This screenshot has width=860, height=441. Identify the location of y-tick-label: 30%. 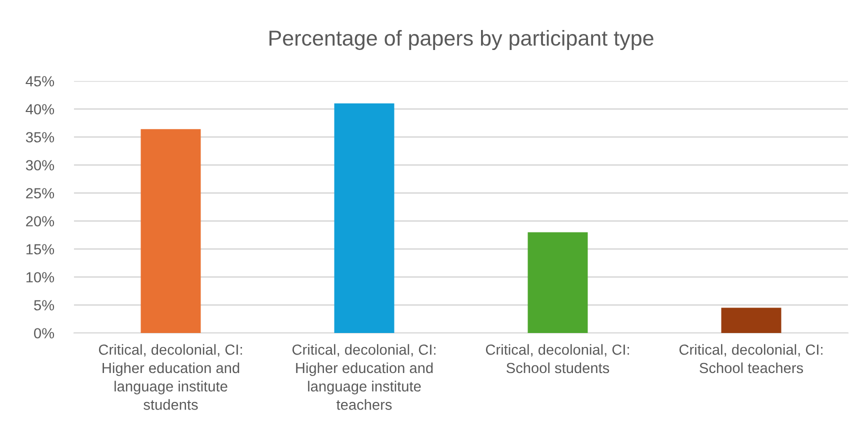
(40, 165).